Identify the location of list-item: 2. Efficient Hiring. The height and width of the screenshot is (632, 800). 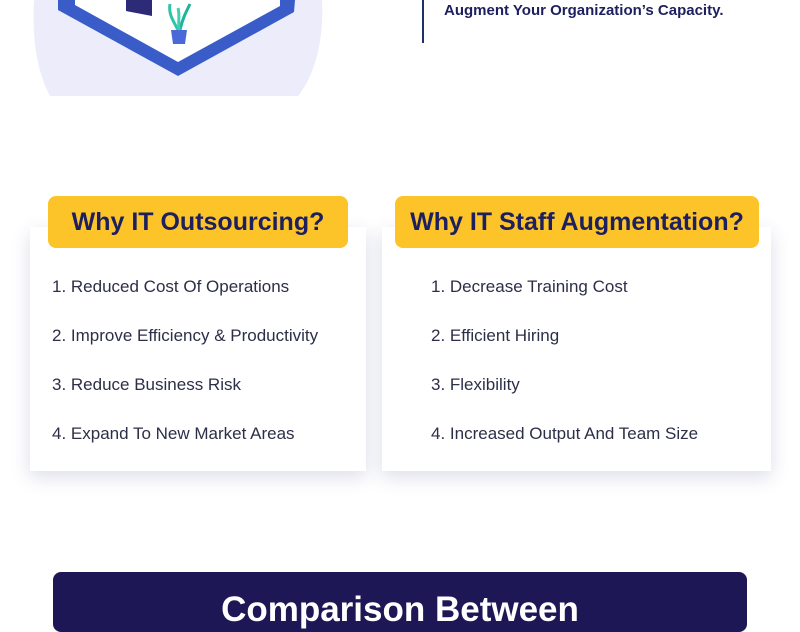
(495, 335).